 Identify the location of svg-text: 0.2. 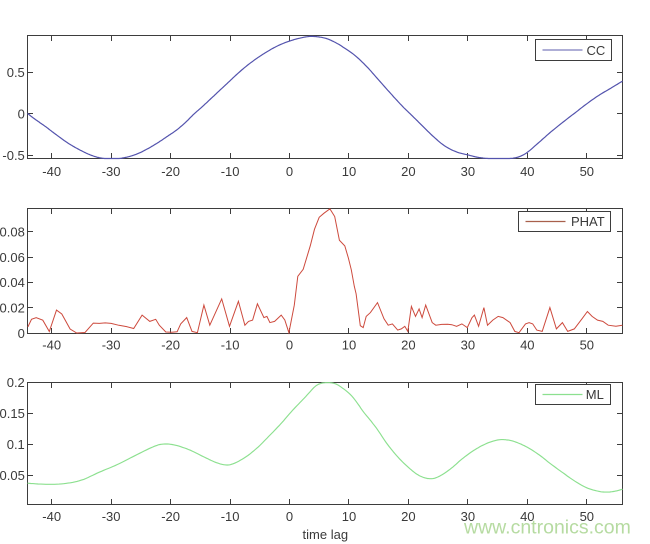
(16, 382).